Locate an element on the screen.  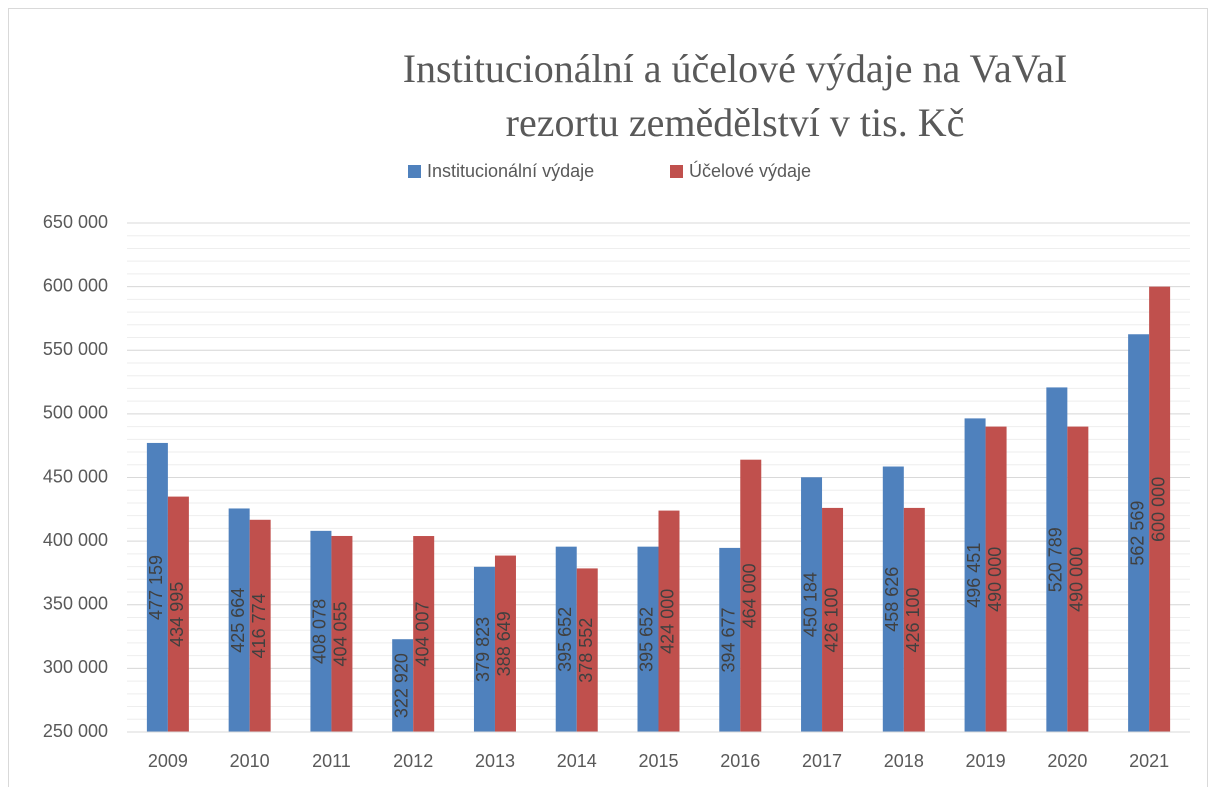
data-label: 464 000 is located at coordinates (750, 595).